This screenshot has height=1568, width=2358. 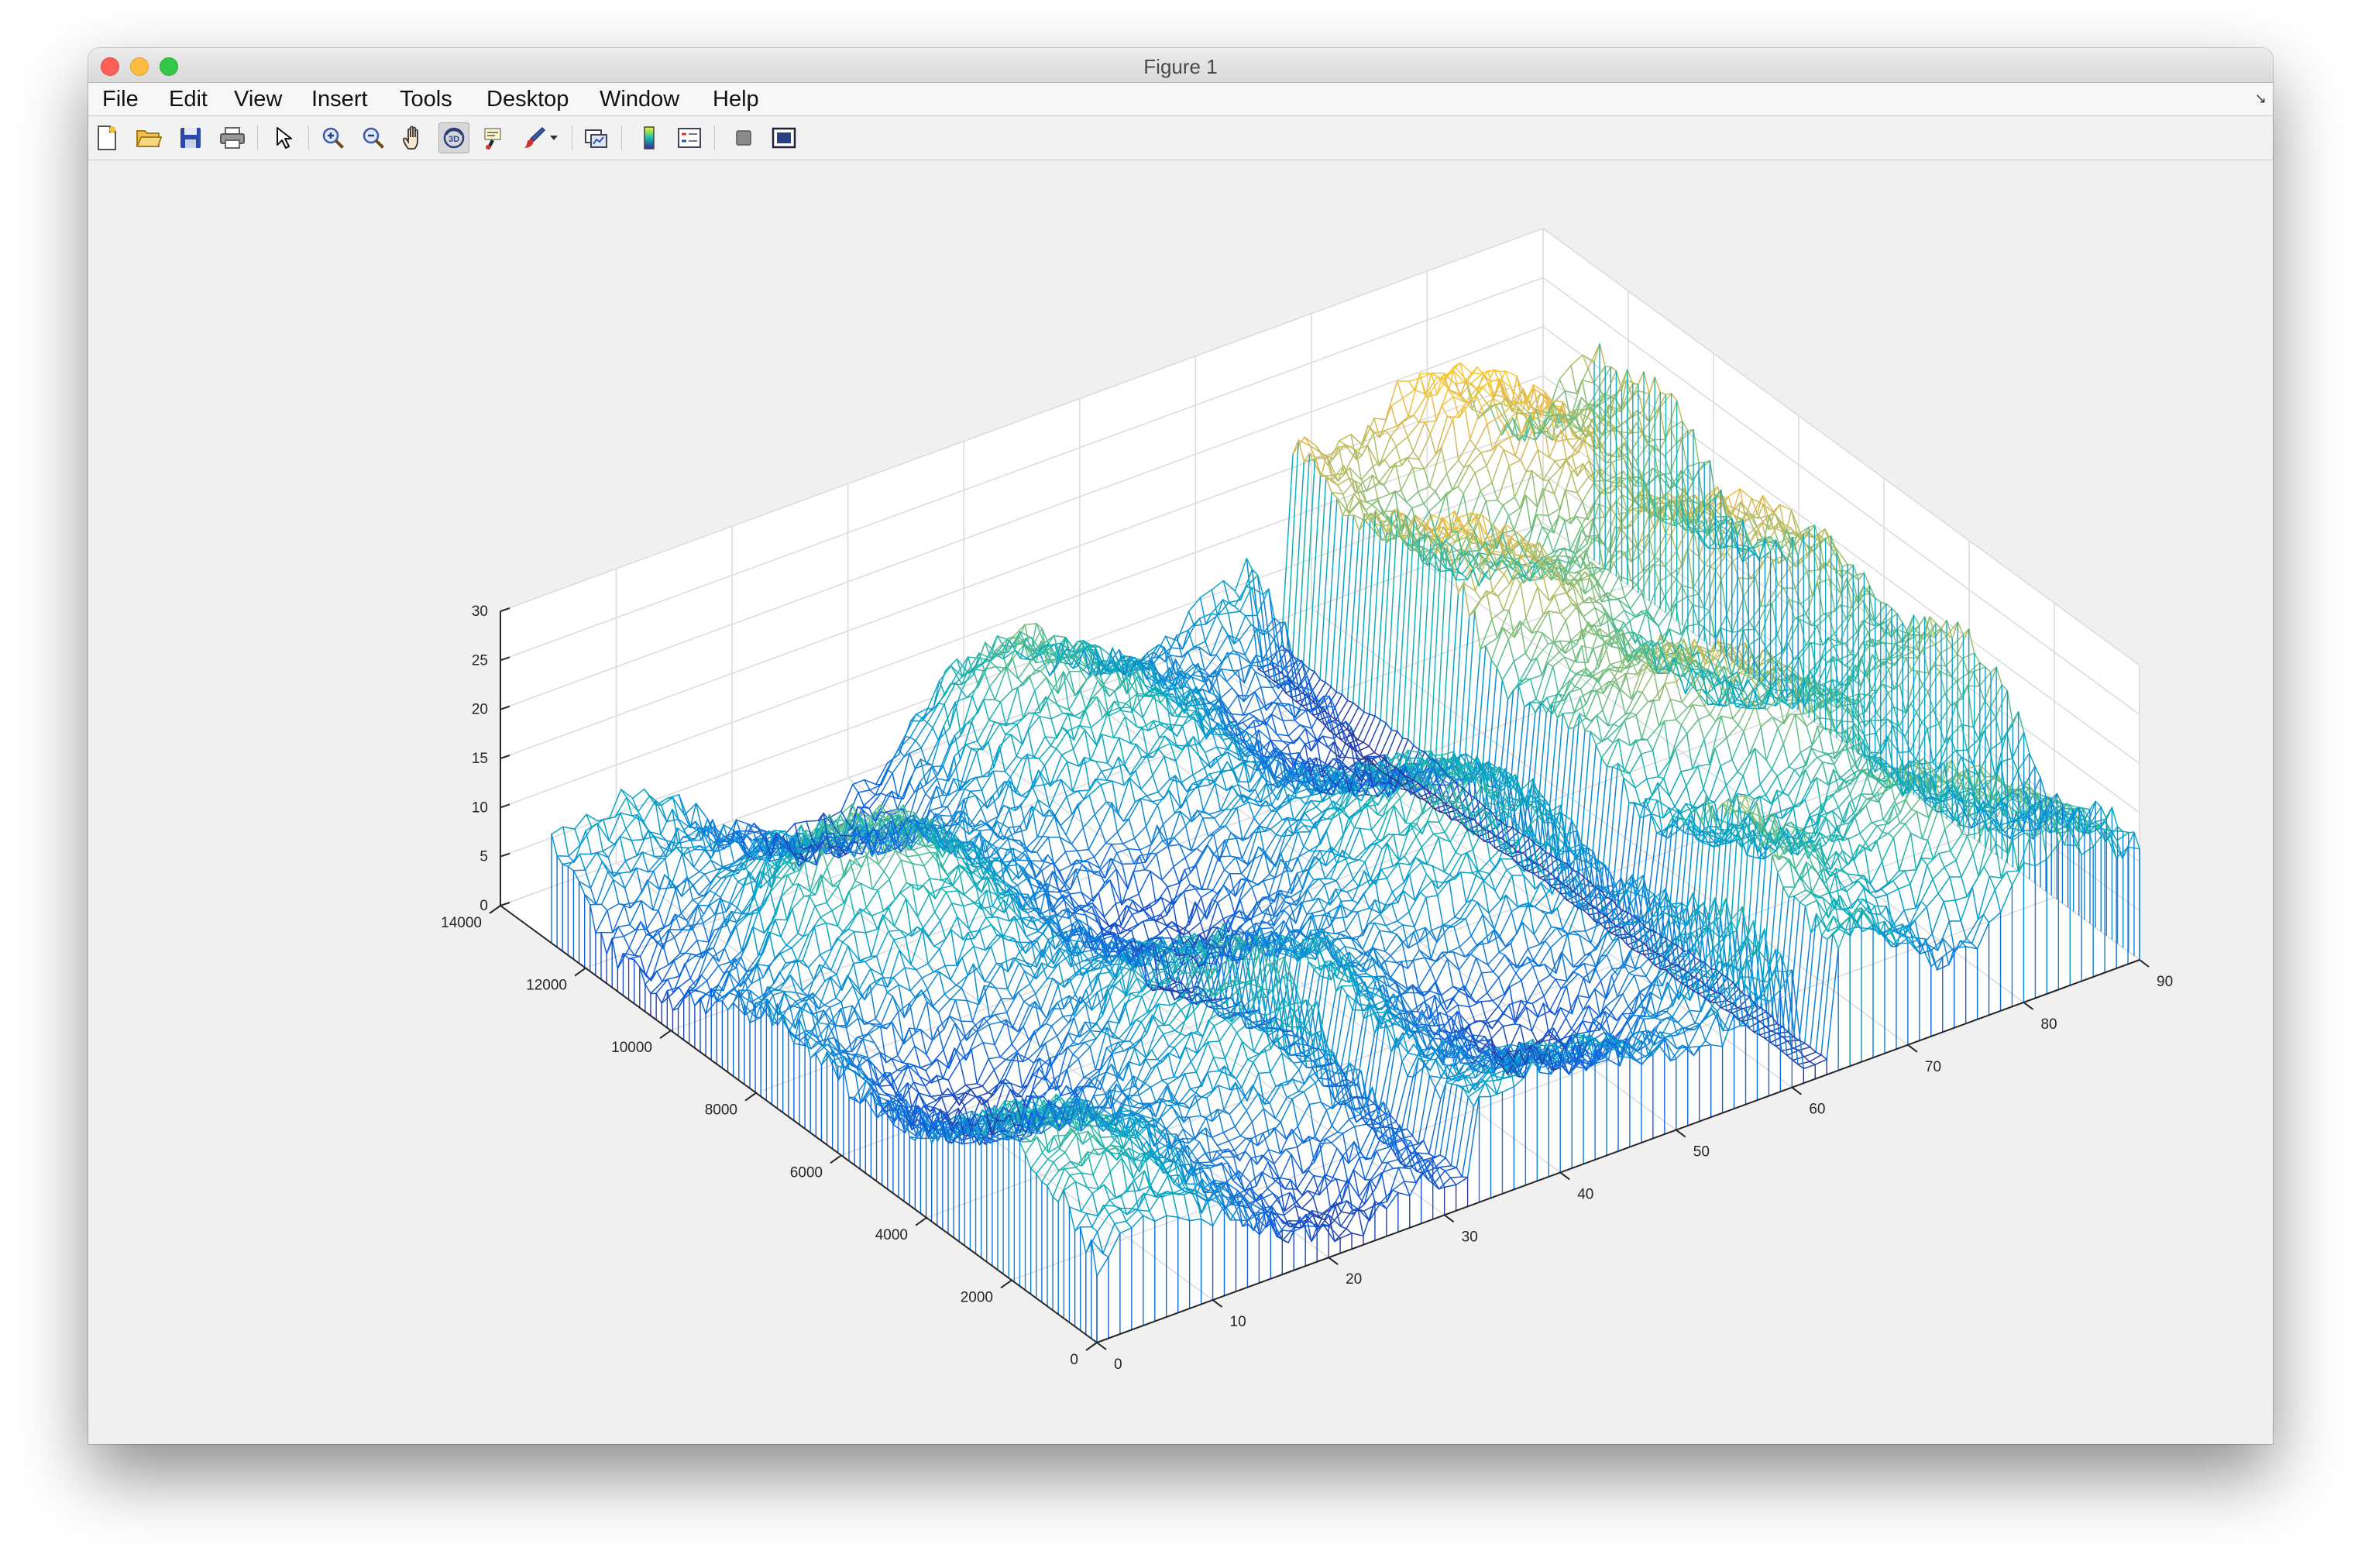 What do you see at coordinates (373, 137) in the screenshot?
I see `zoom-out-icon` at bounding box center [373, 137].